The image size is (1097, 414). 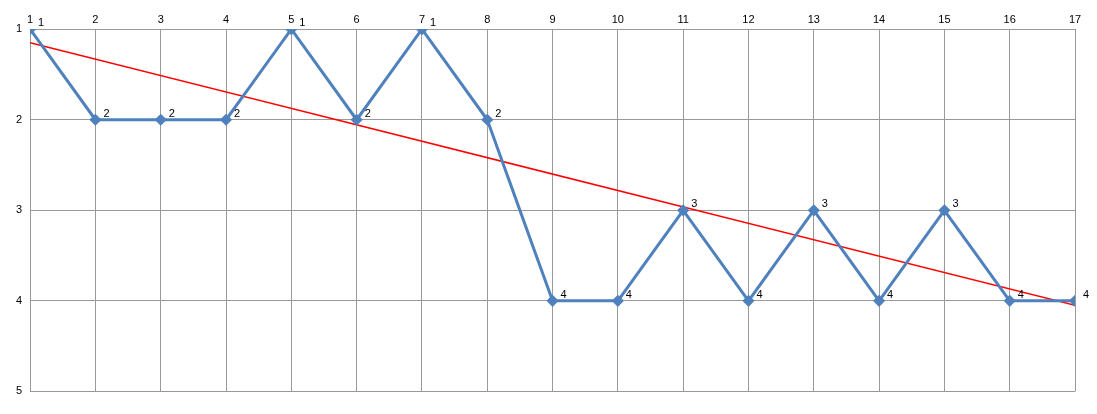 What do you see at coordinates (30, 18) in the screenshot?
I see `x-tick-label: 1` at bounding box center [30, 18].